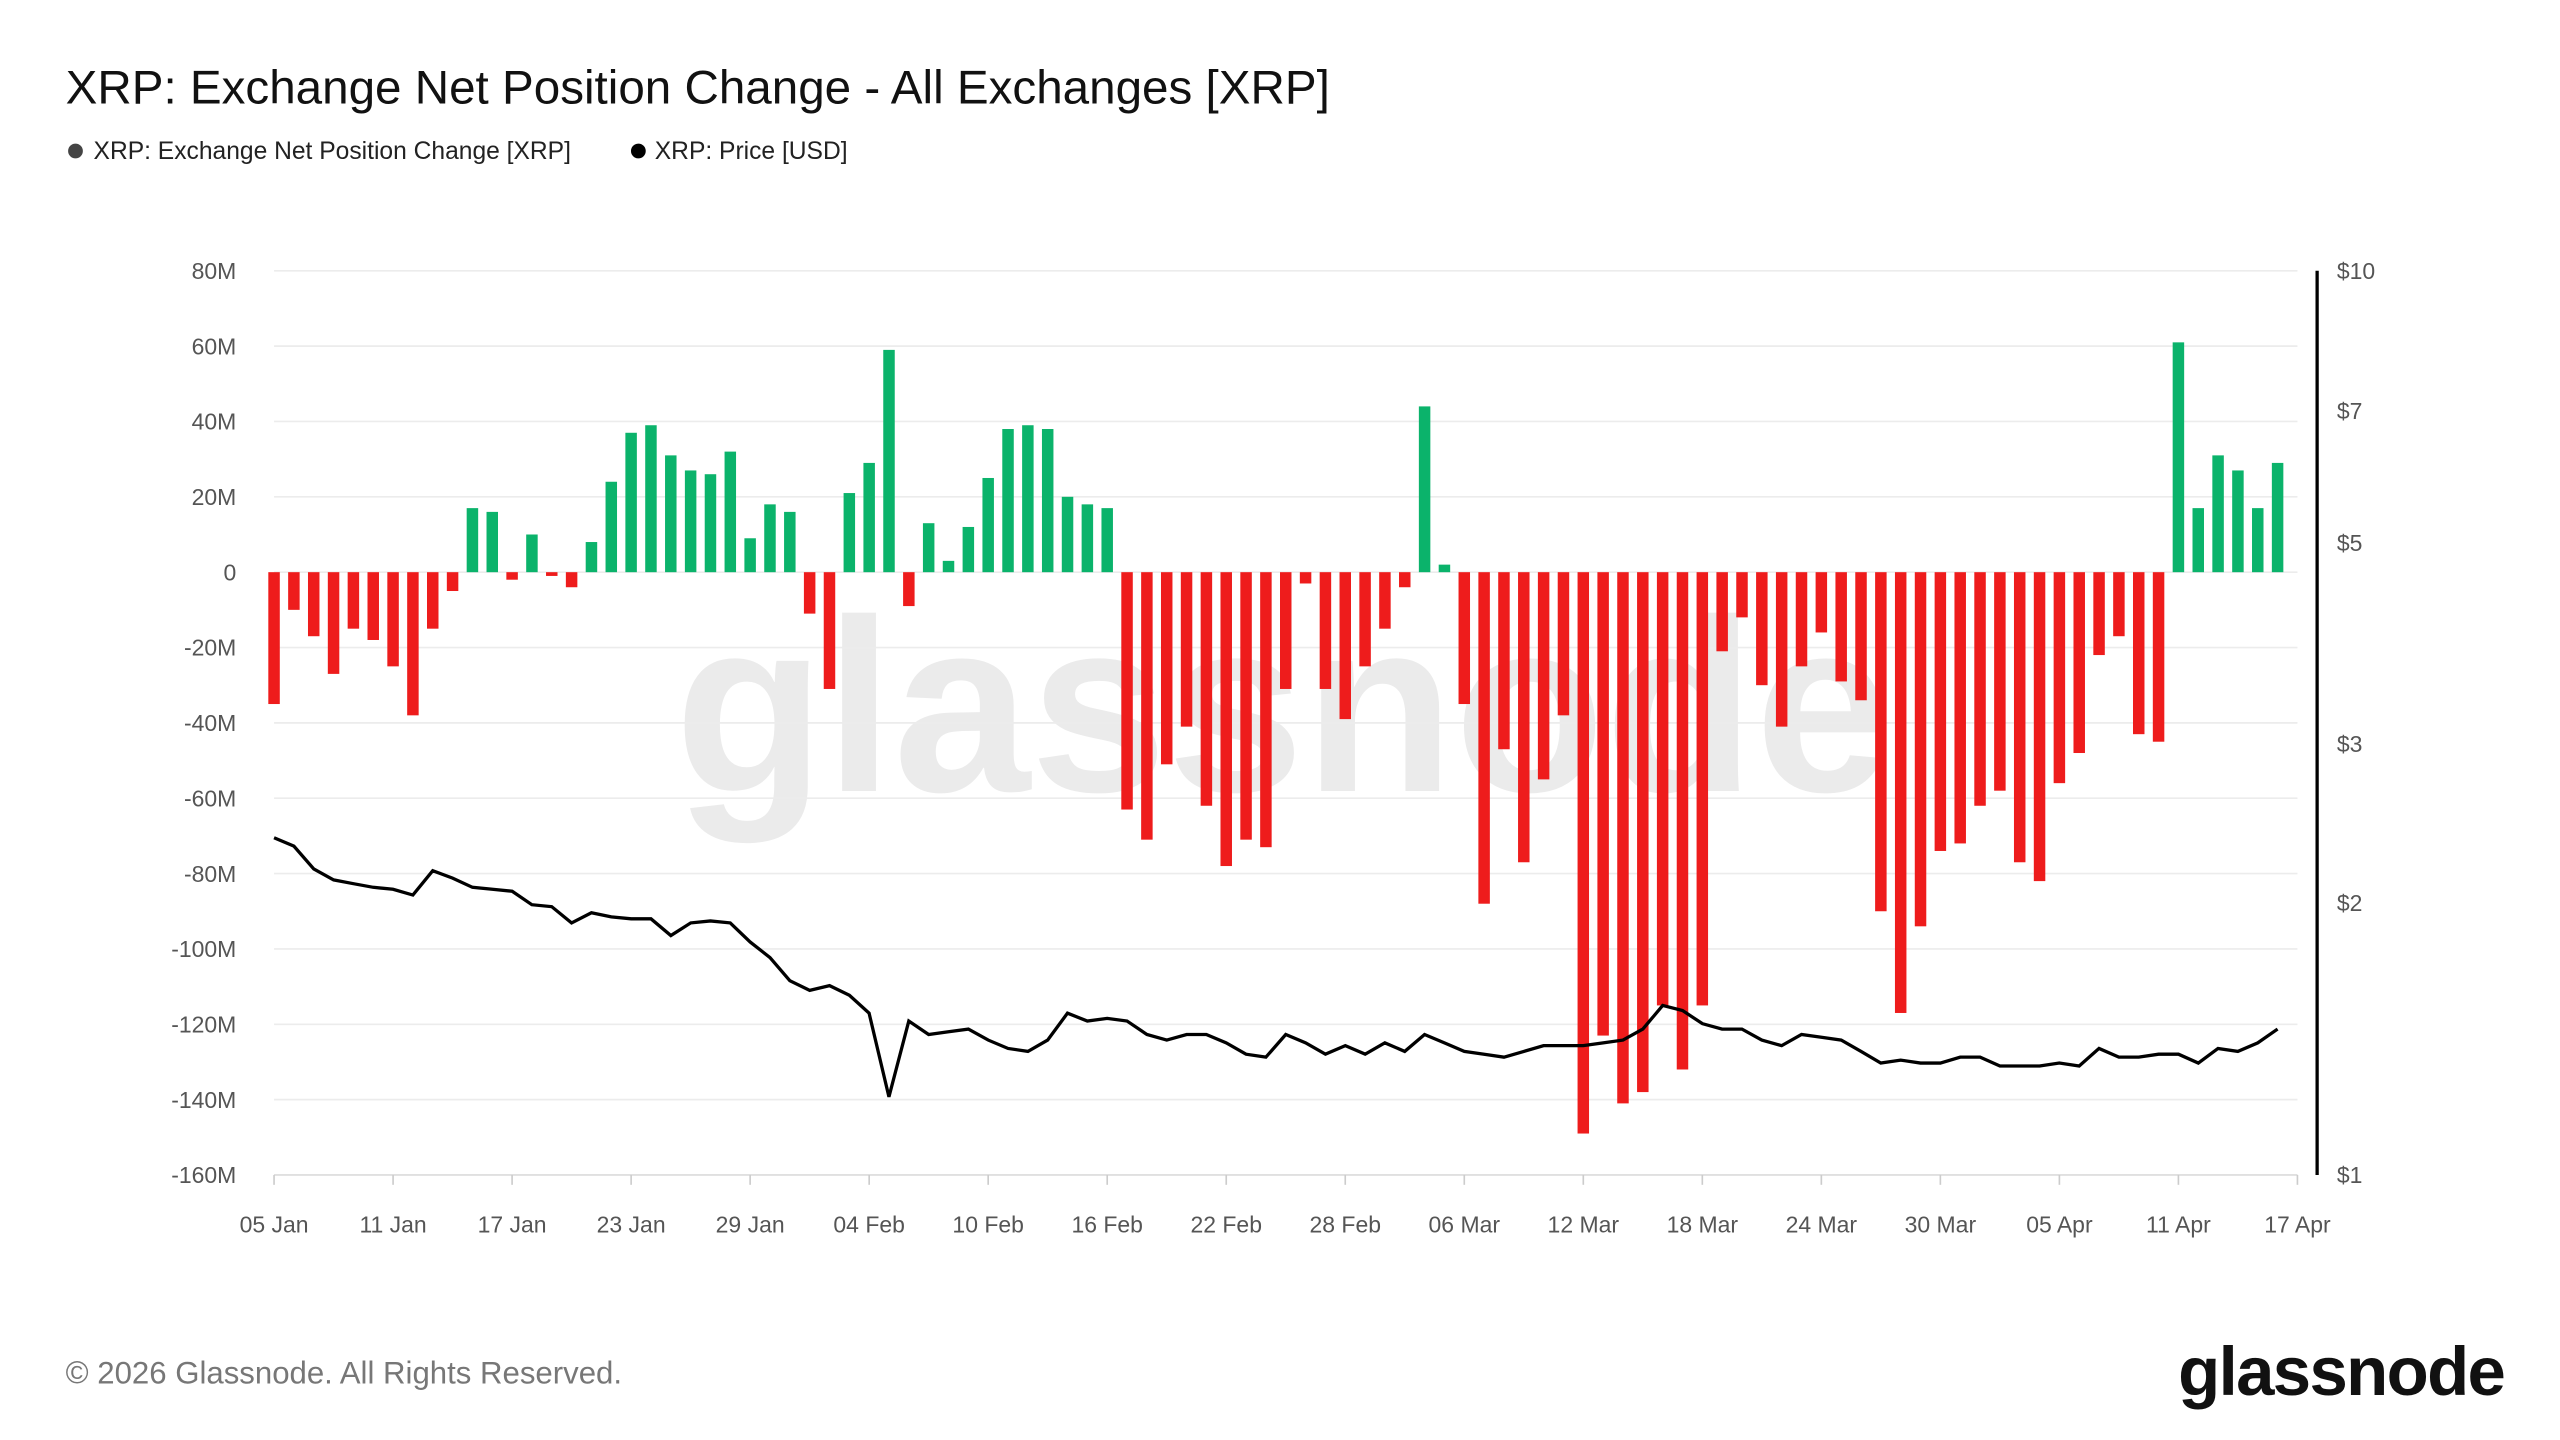  Describe the element at coordinates (230, 572) in the screenshot. I see `left-axis-tick-label: 0` at that location.